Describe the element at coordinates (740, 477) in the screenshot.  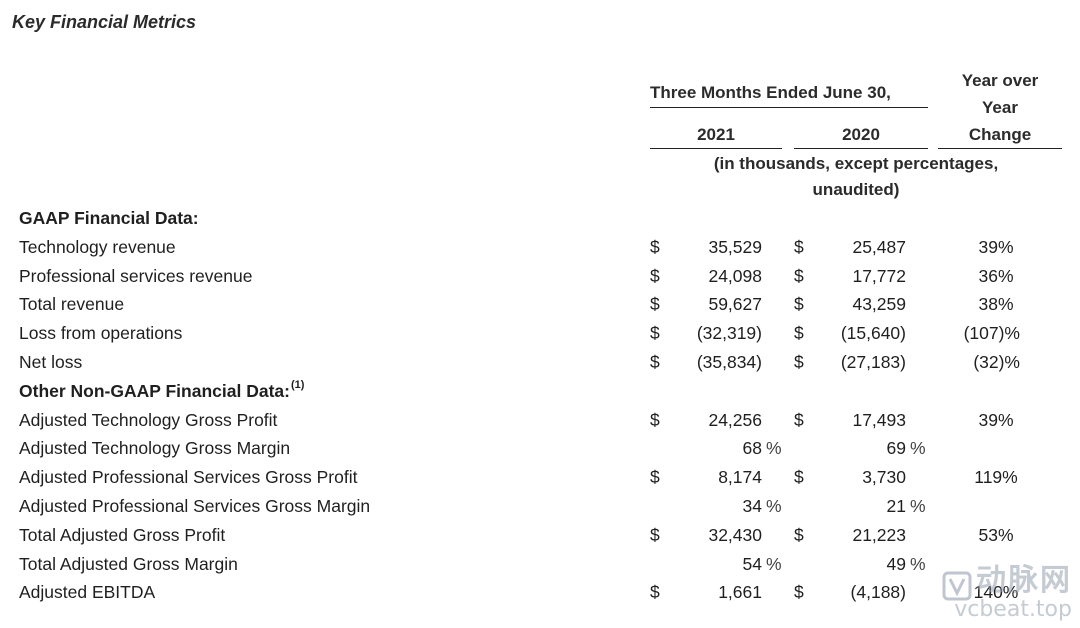
I see `value-2021: 8,174` at that location.